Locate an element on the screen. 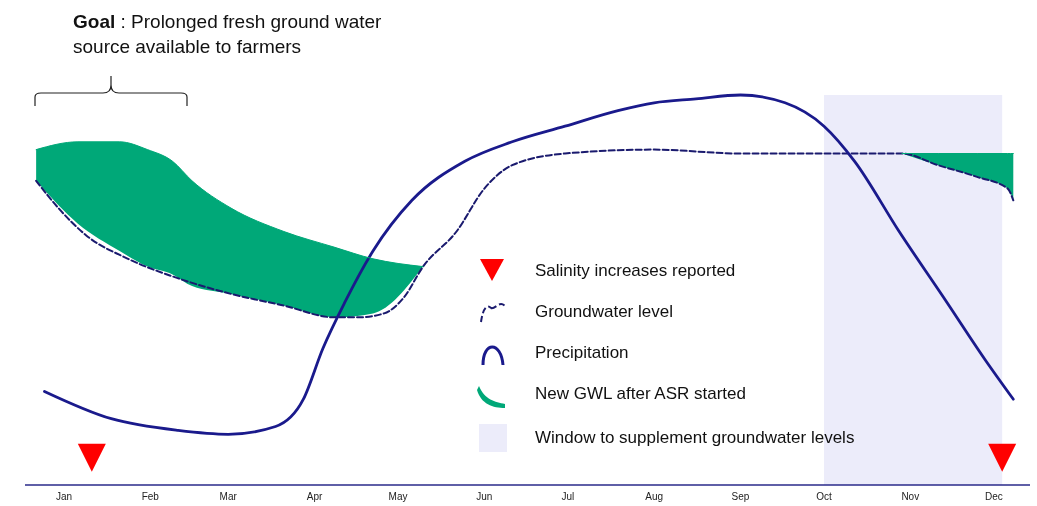  x-tick-label: Nov is located at coordinates (910, 497).